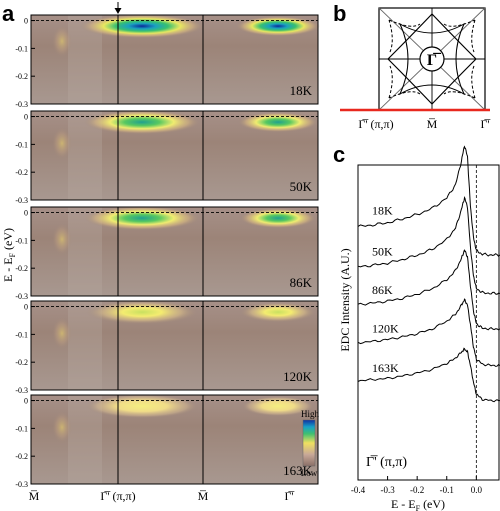 Image resolution: width=500 pixels, height=511 pixels. What do you see at coordinates (298, 470) in the screenshot?
I see `temperature-label: 163K` at bounding box center [298, 470].